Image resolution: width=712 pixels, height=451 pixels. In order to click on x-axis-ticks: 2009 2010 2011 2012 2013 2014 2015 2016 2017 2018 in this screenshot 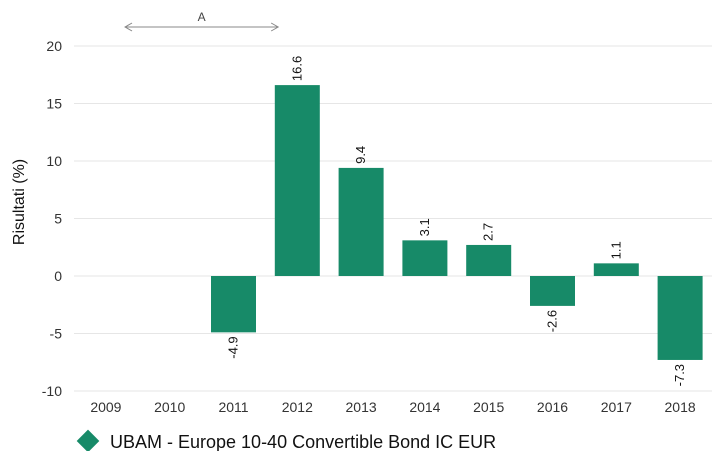, I will do `click(393, 407)`.